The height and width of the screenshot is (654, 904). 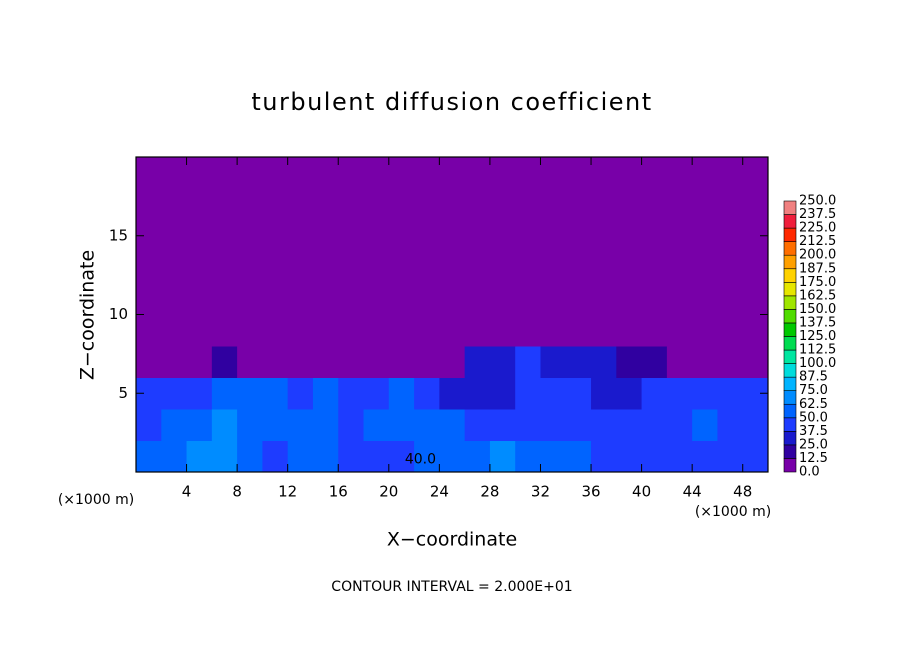 What do you see at coordinates (118, 235) in the screenshot?
I see `y-tick-label: 15` at bounding box center [118, 235].